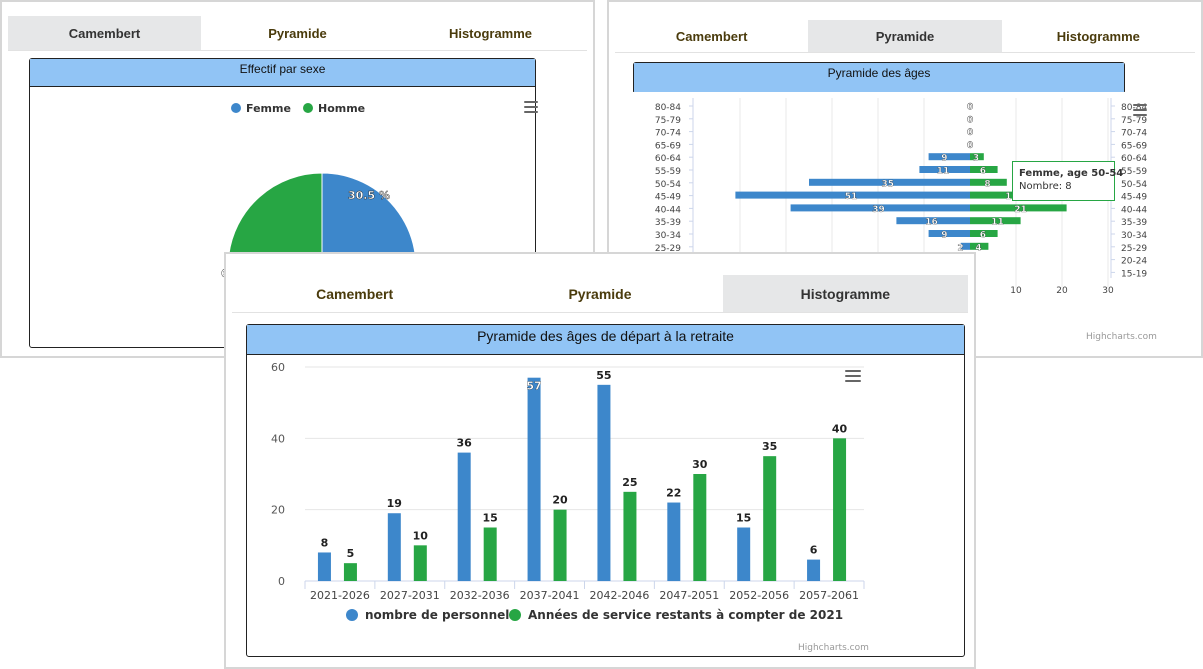  Describe the element at coordinates (340, 595) in the screenshot. I see `x-tick-label: 2021-2026` at that location.